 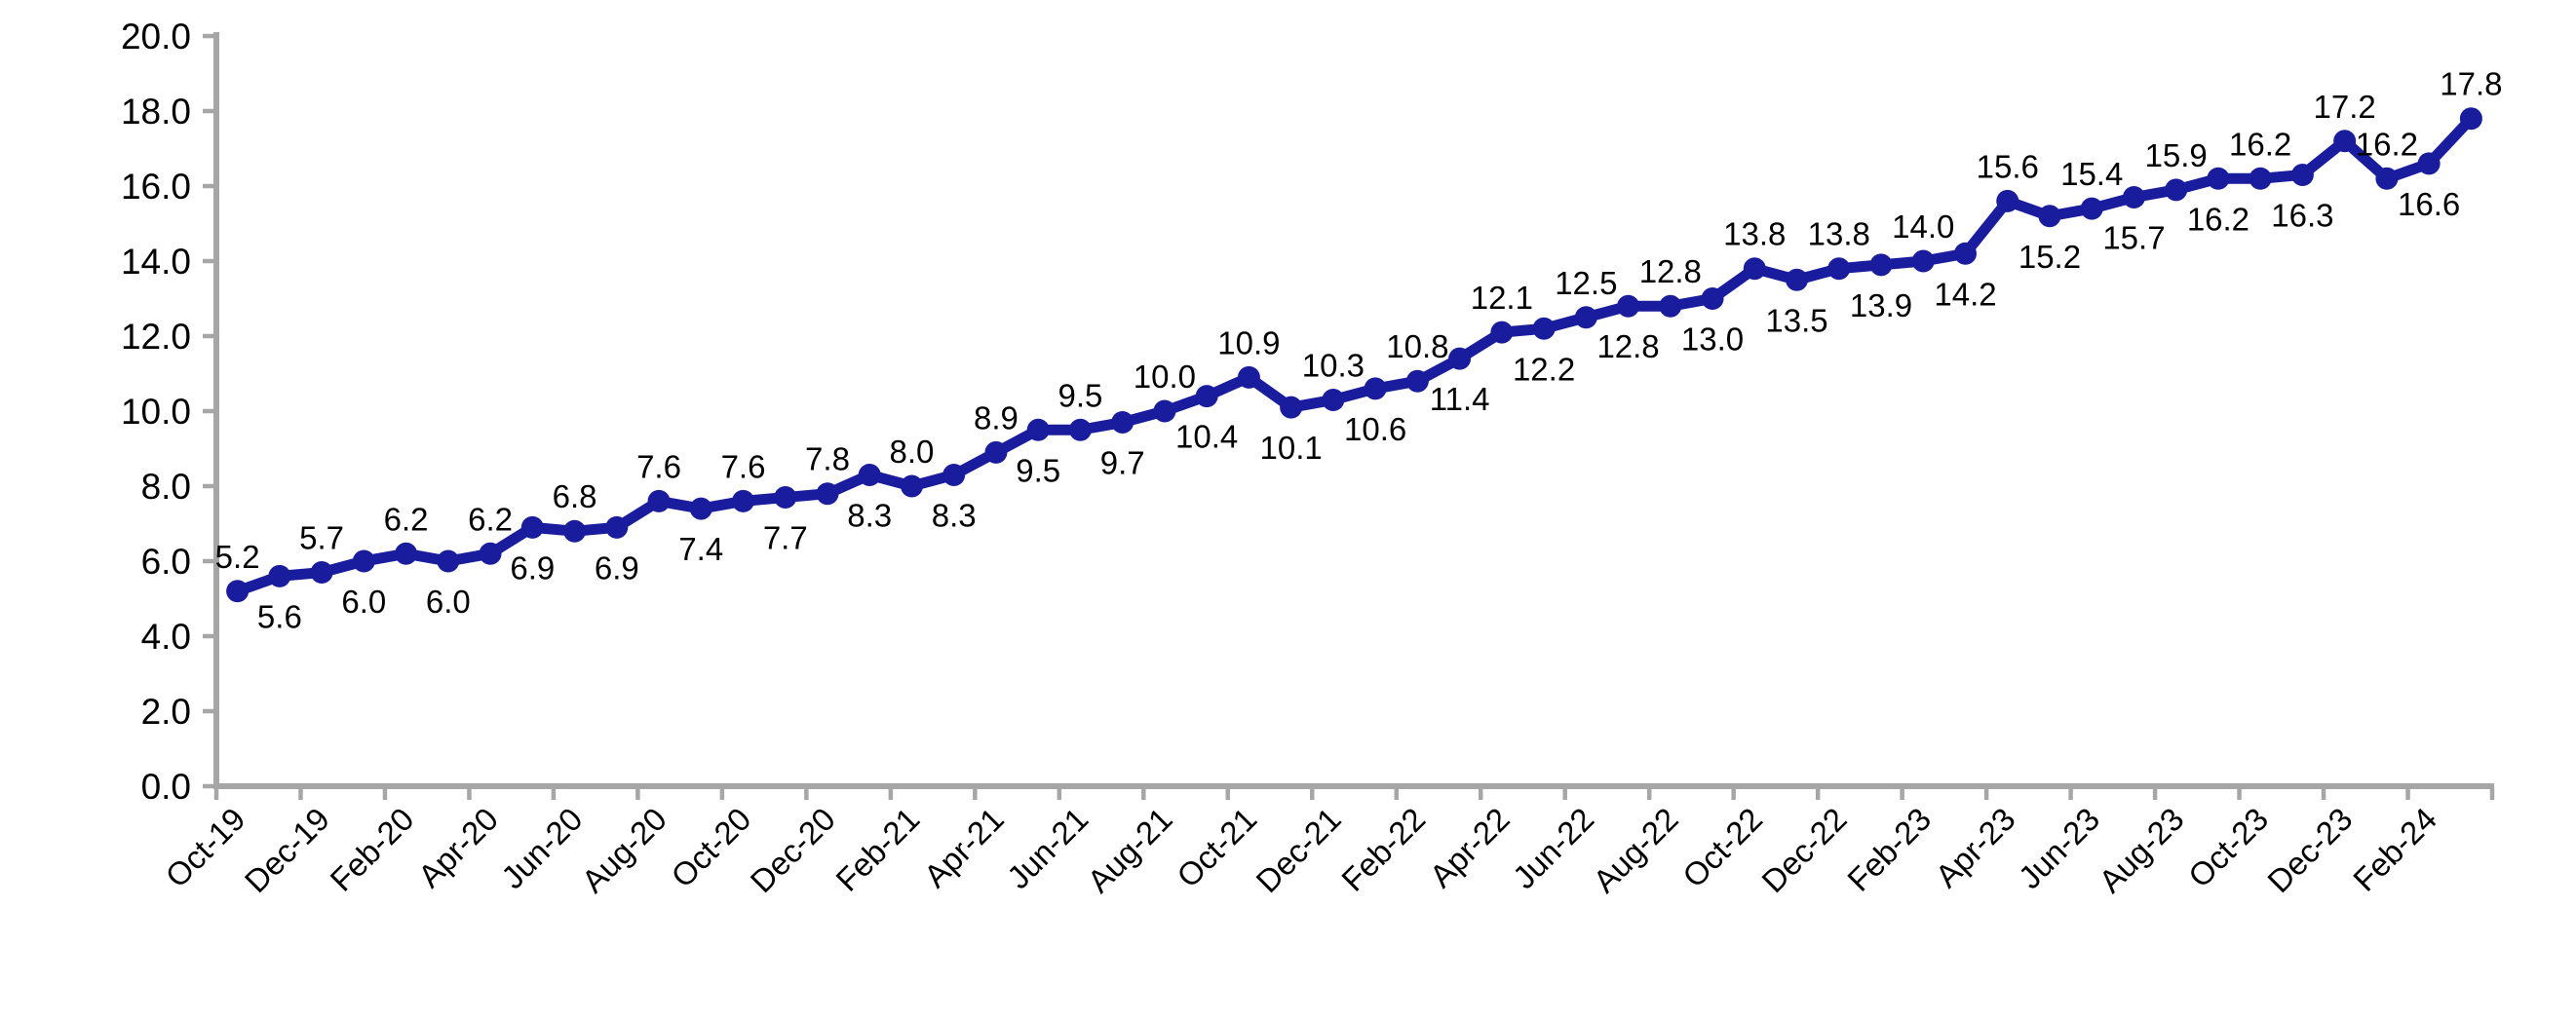 What do you see at coordinates (2050, 257) in the screenshot?
I see `data-label: 15.2` at bounding box center [2050, 257].